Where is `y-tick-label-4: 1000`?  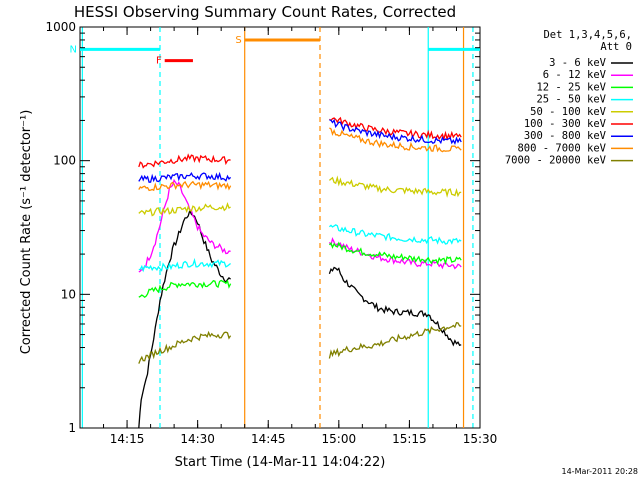
y-tick-label-4: 1000 is located at coordinates (60, 27).